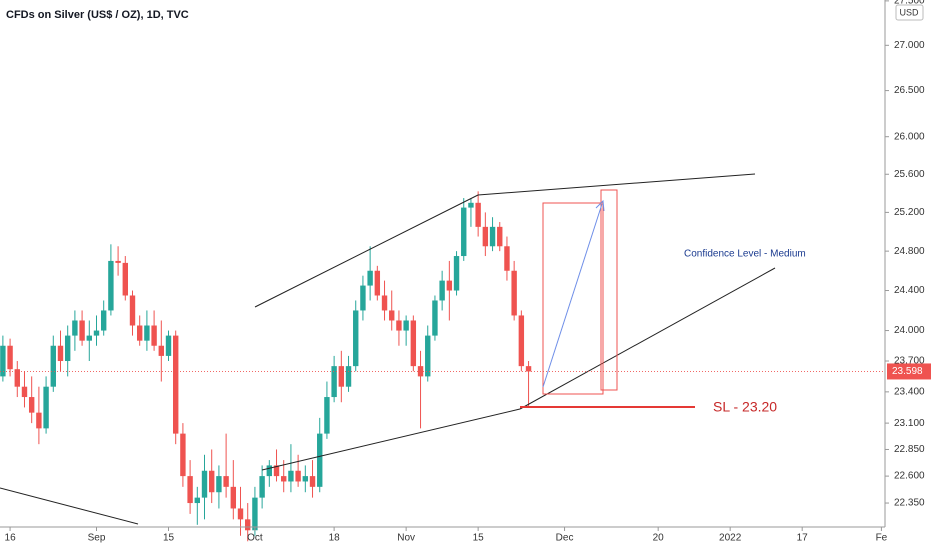 Image resolution: width=932 pixels, height=550 pixels. Describe the element at coordinates (909, 251) in the screenshot. I see `y-tick-label: 24.800` at that location.